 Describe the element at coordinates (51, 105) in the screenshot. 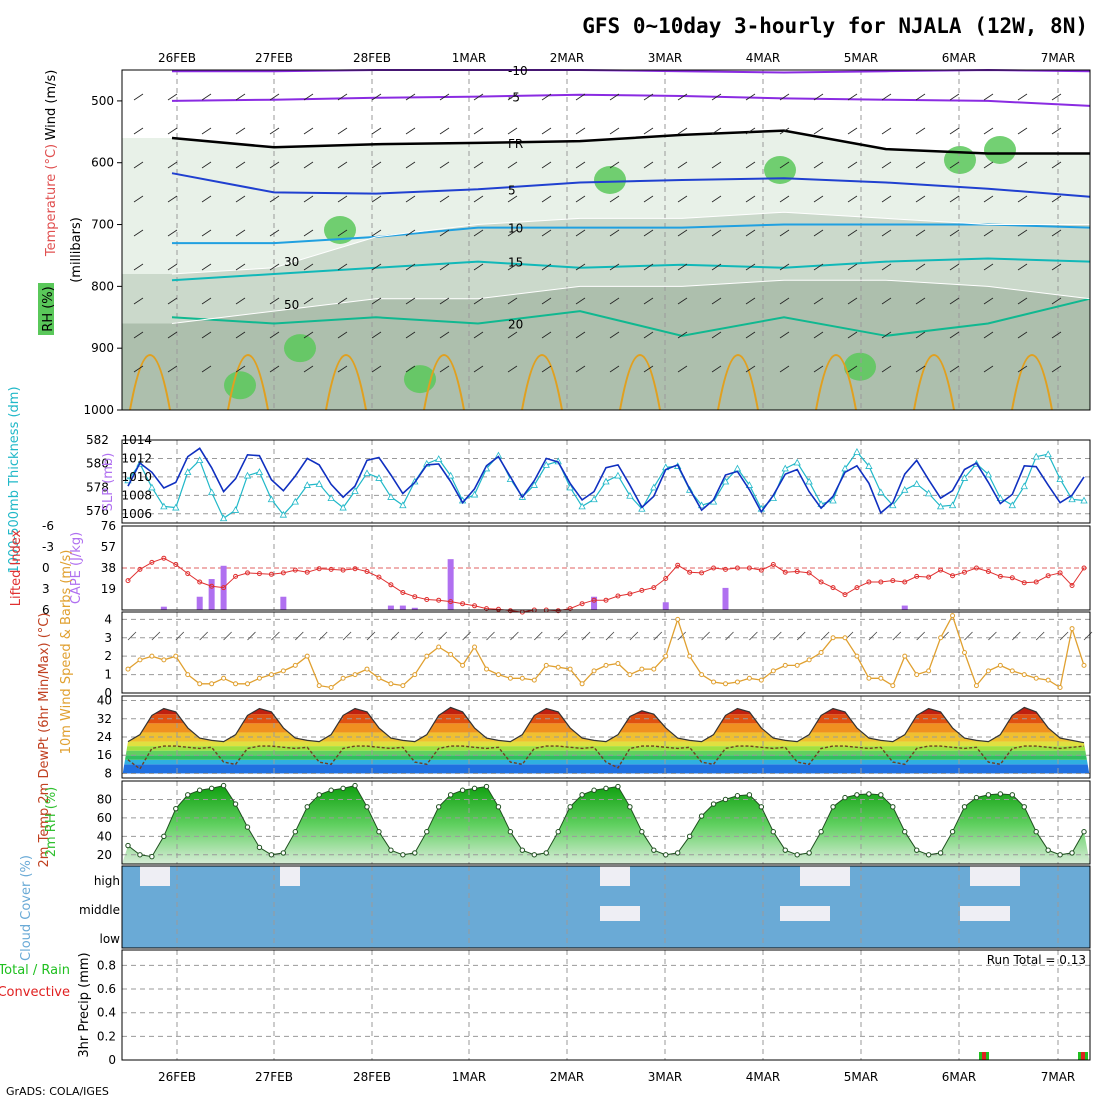

I see `wind-legend-label: Wind (m/s)` at that location.